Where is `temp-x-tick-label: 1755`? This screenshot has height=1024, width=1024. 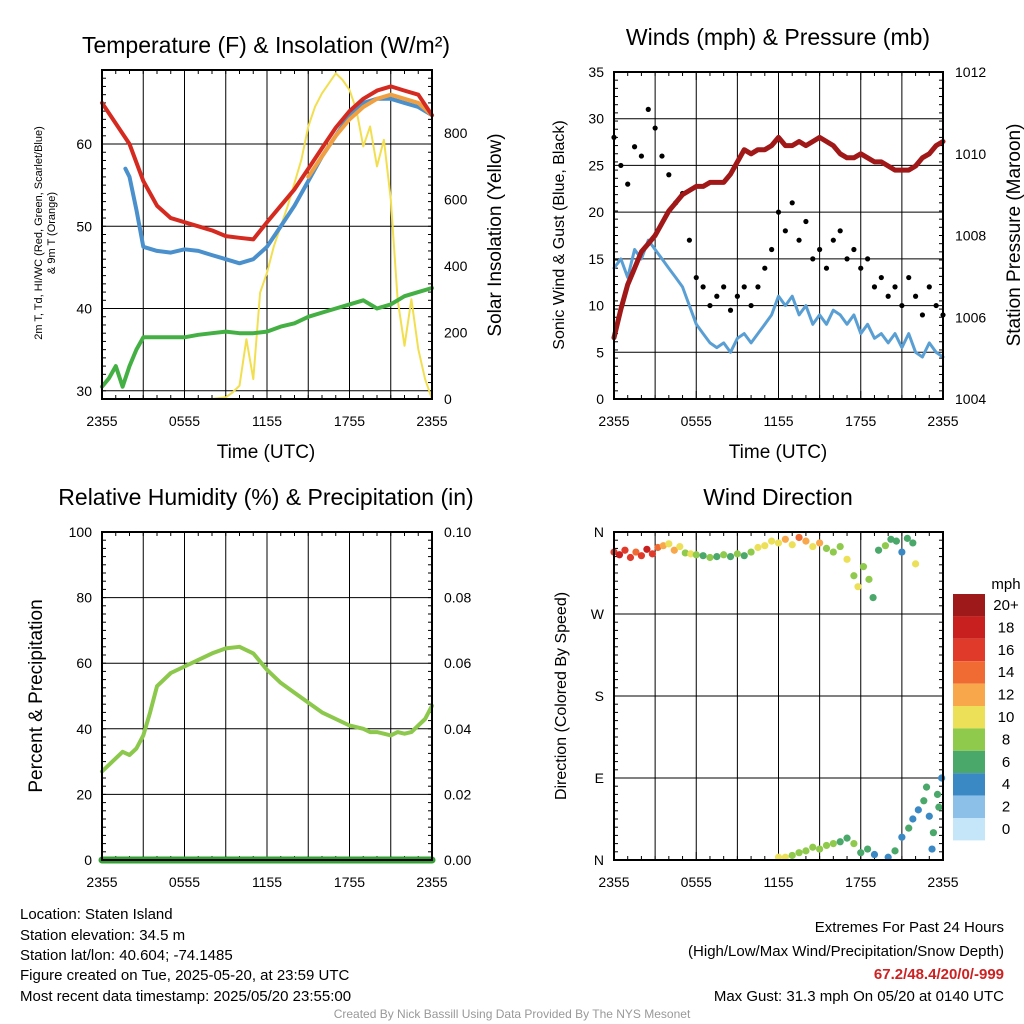 temp-x-tick-label: 1755 is located at coordinates (349, 421).